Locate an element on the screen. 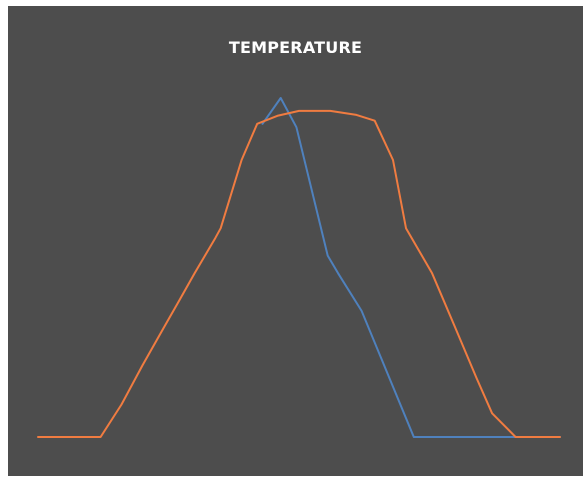 This screenshot has height=477, width=583. chart-title: TEMPERATURE is located at coordinates (295, 47).